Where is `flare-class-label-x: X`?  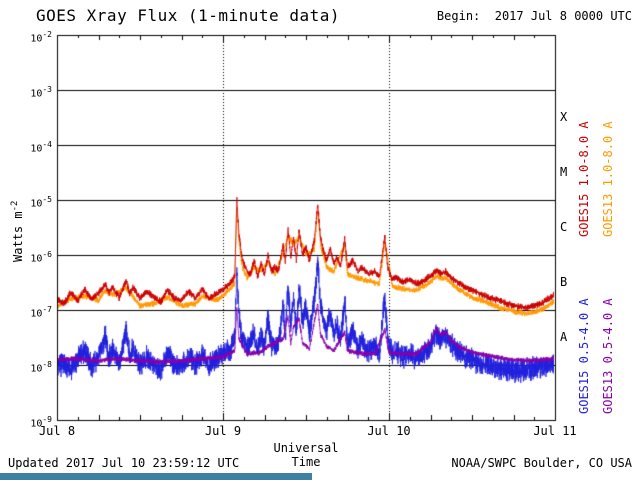
flare-class-label-x: X is located at coordinates (564, 116).